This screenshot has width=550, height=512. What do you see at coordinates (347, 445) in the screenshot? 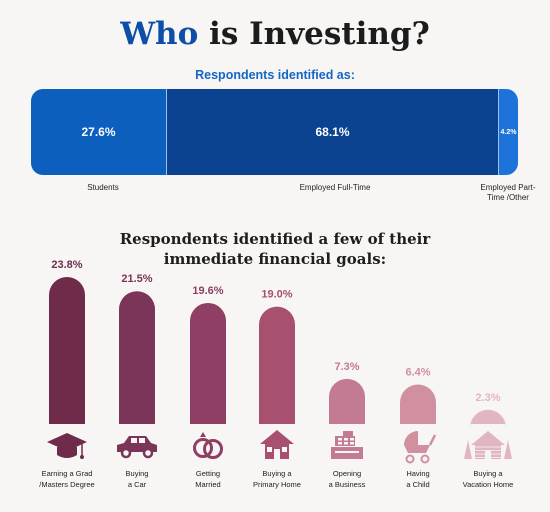
I see `cash-register-icon` at bounding box center [347, 445].